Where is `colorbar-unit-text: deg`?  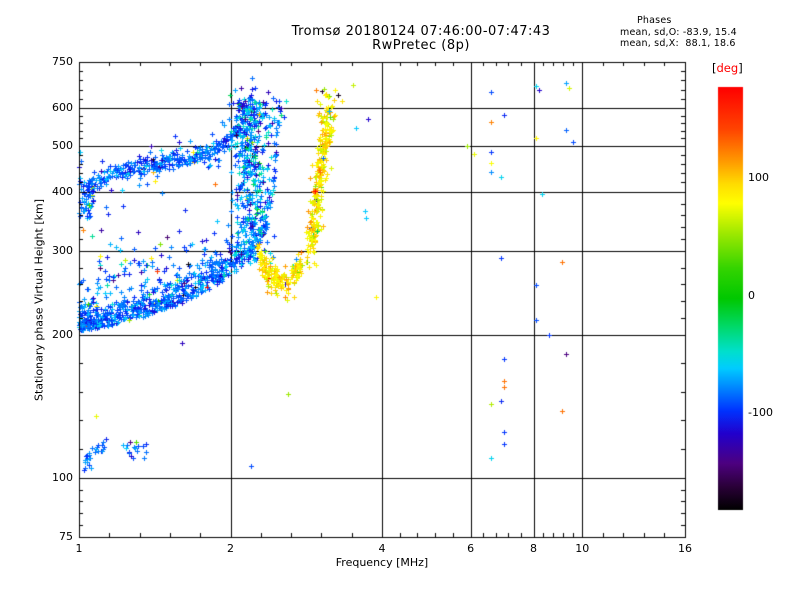 colorbar-unit-text: deg is located at coordinates (727, 68).